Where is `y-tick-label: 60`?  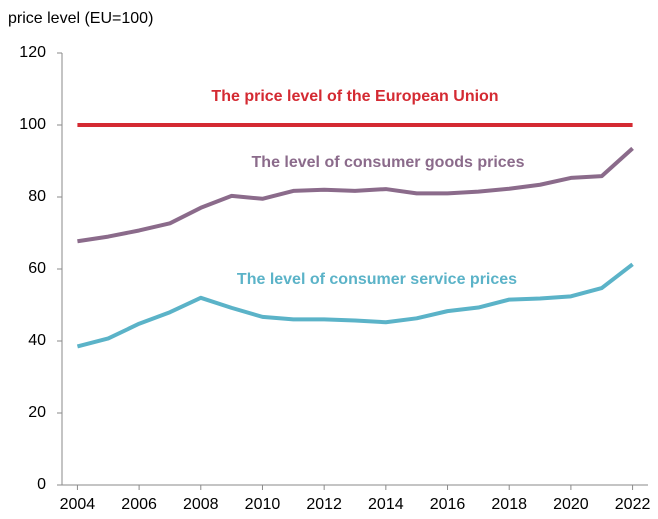 y-tick-label: 60 is located at coordinates (37, 268).